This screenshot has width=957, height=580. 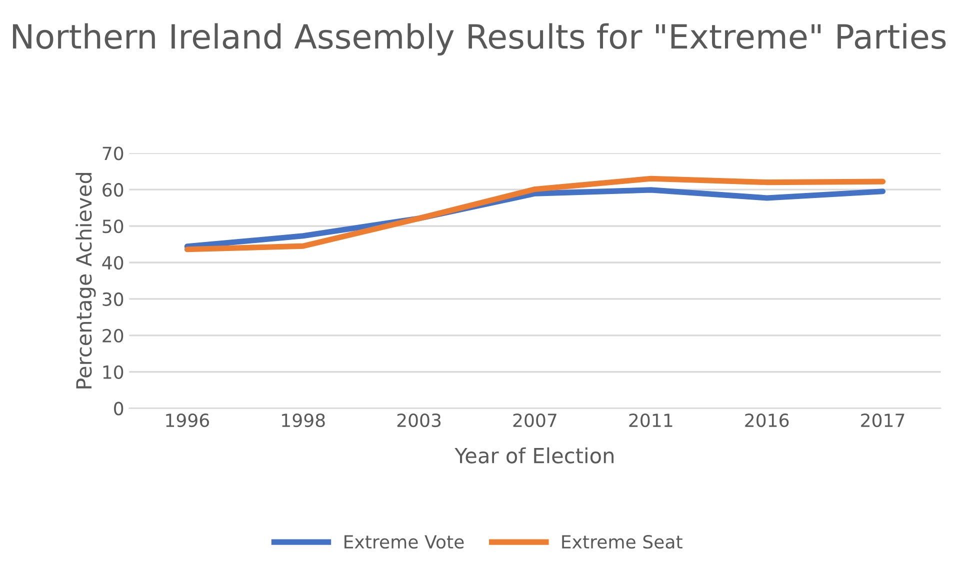 What do you see at coordinates (119, 409) in the screenshot?
I see `y-tick-label: 0` at bounding box center [119, 409].